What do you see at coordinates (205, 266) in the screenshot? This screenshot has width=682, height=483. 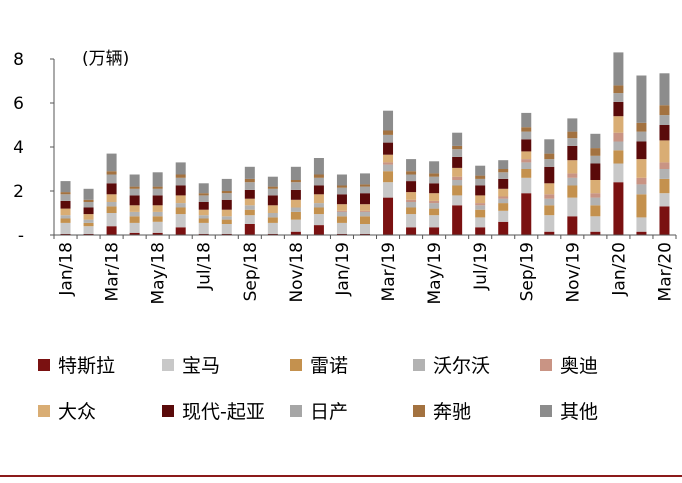 I see `x-tick-label: Jul/18` at bounding box center [205, 266].